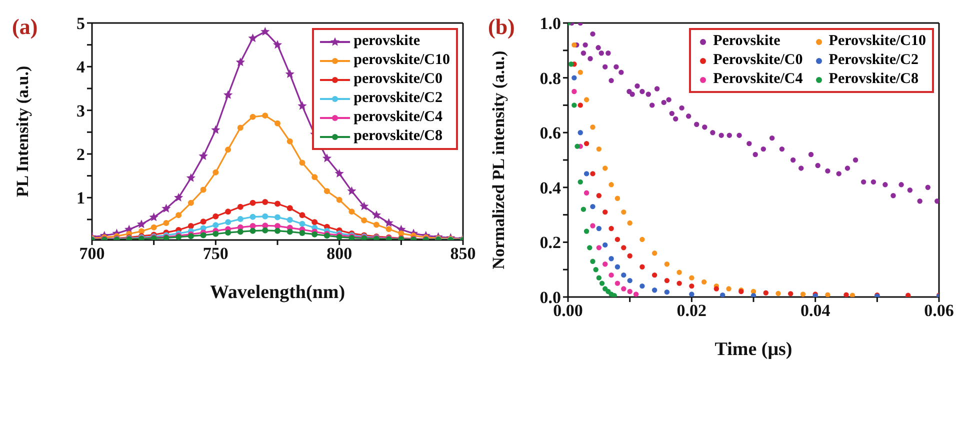 Image resolution: width=962 pixels, height=434 pixels. What do you see at coordinates (873, 60) in the screenshot?
I see `legend-label: Perovskite/C2` at bounding box center [873, 60].